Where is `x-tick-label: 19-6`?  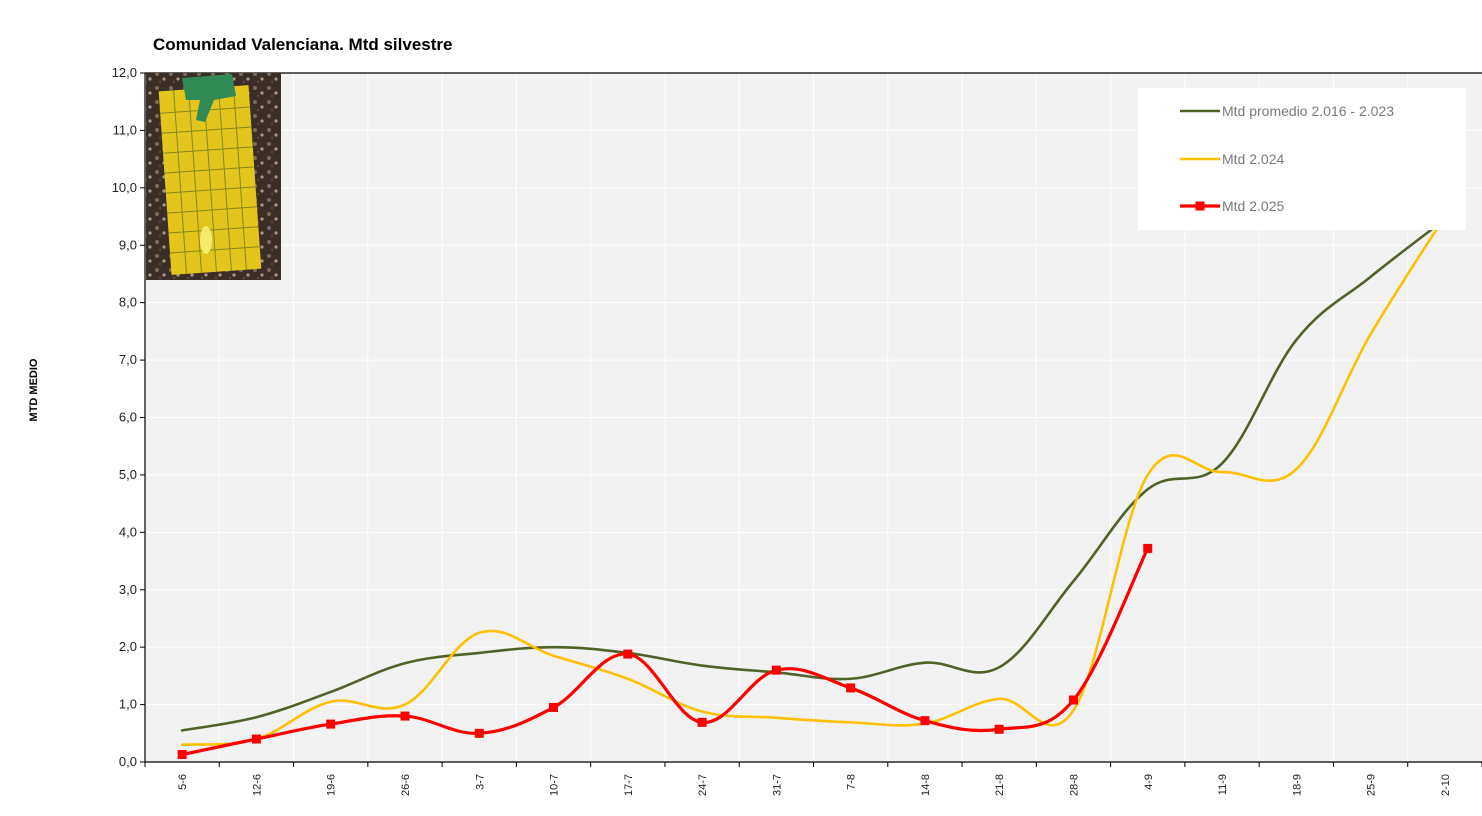 x-tick-label: 19-6 is located at coordinates (332, 785).